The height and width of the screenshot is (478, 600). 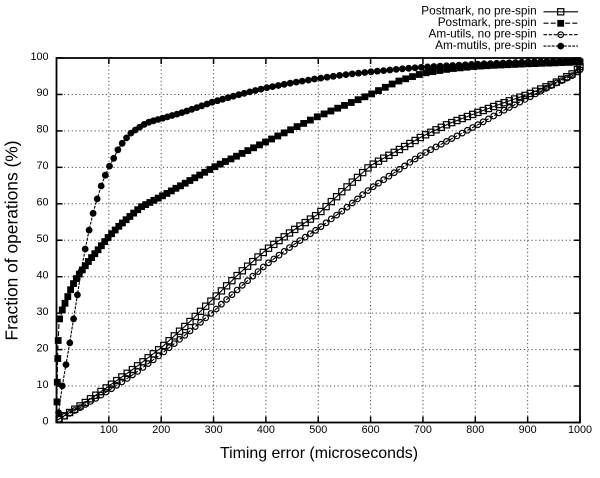 What do you see at coordinates (580, 430) in the screenshot?
I see `svg-text: 1000` at bounding box center [580, 430].